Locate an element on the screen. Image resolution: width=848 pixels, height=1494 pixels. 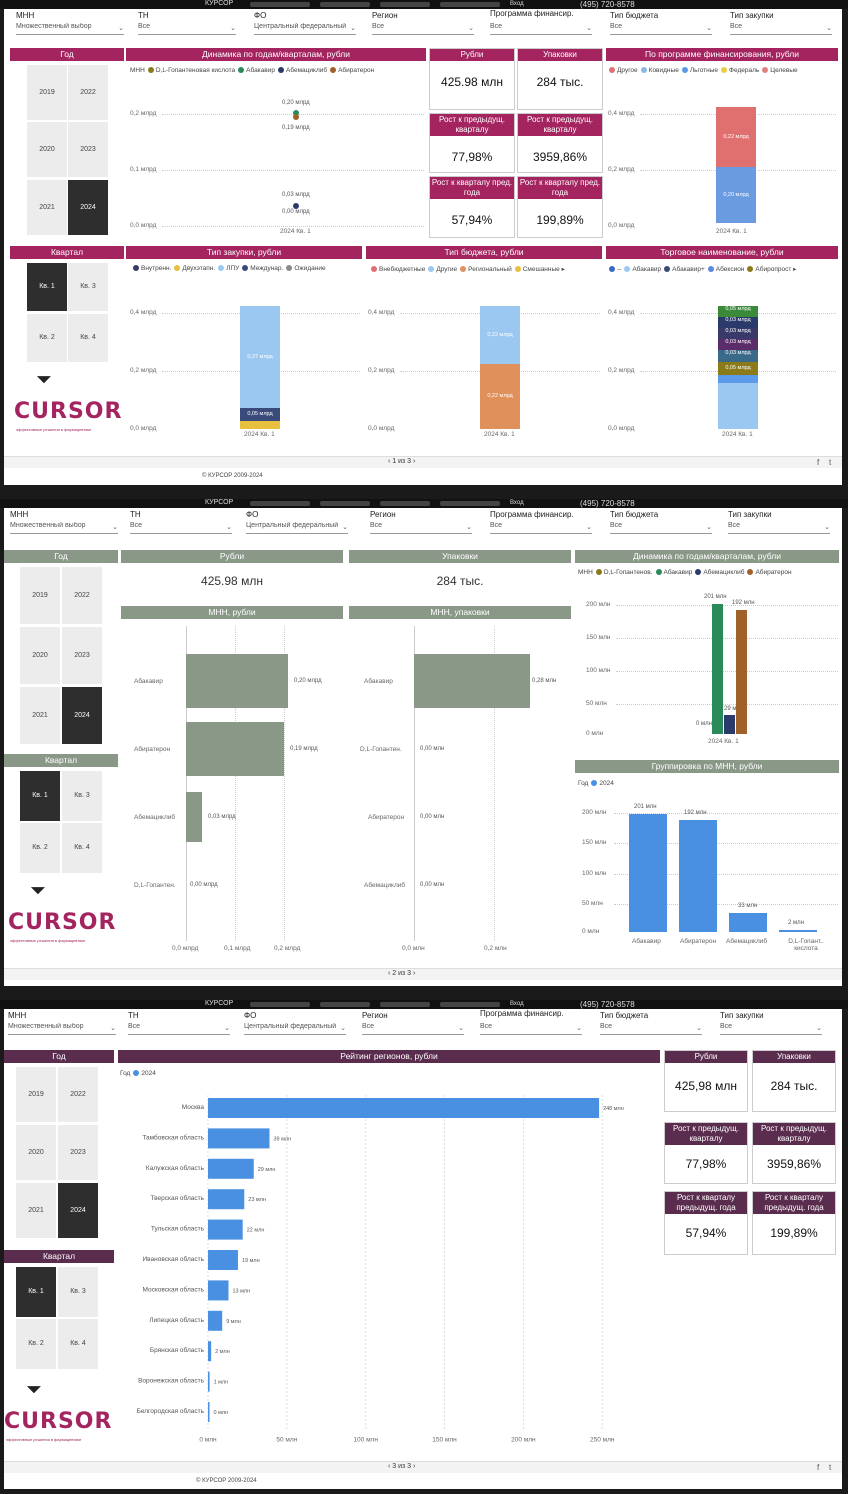
purchase-title: Тип закупки, рубли is located at coordinates (244, 252).